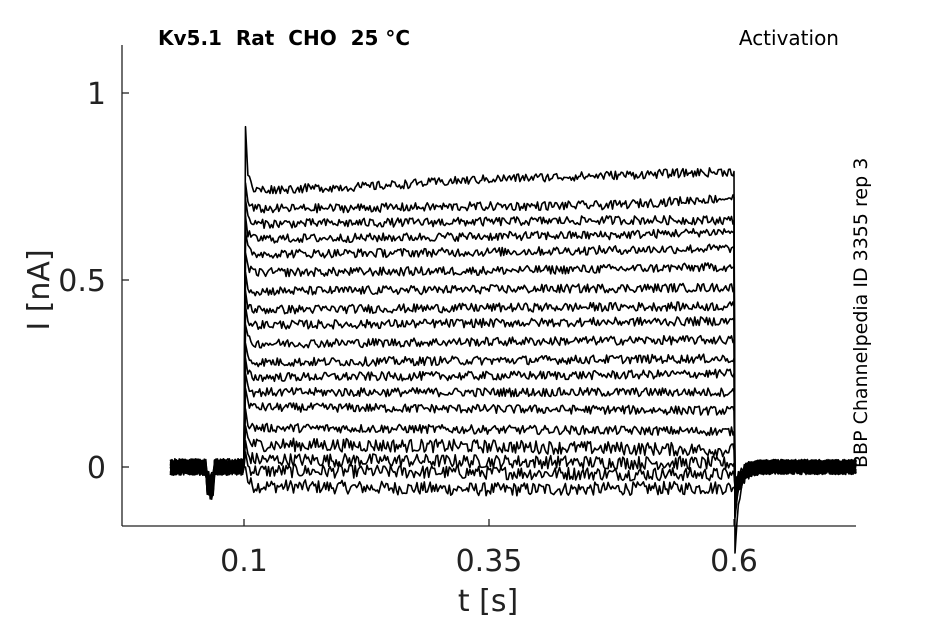  I want to click on protocol-label: Activation, so click(788, 38).